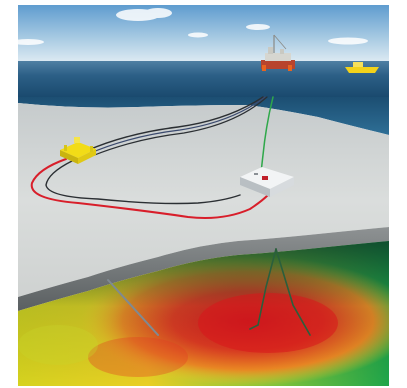 The image size is (407, 388). I want to click on clouds, so click(193, 26).